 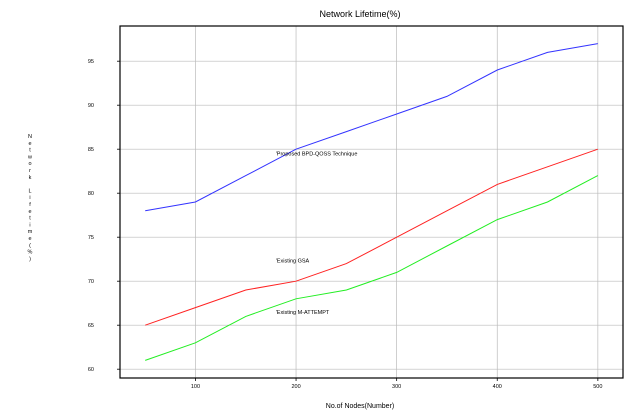 I want to click on series-annotation: 'Proposed BPD-QOSS Technique, so click(x=317, y=154).